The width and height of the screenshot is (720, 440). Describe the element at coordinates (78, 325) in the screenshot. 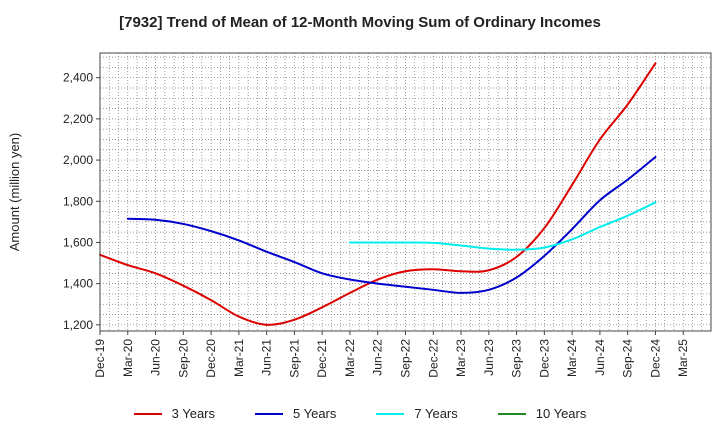

I see `y-tick-label: 1,200` at that location.